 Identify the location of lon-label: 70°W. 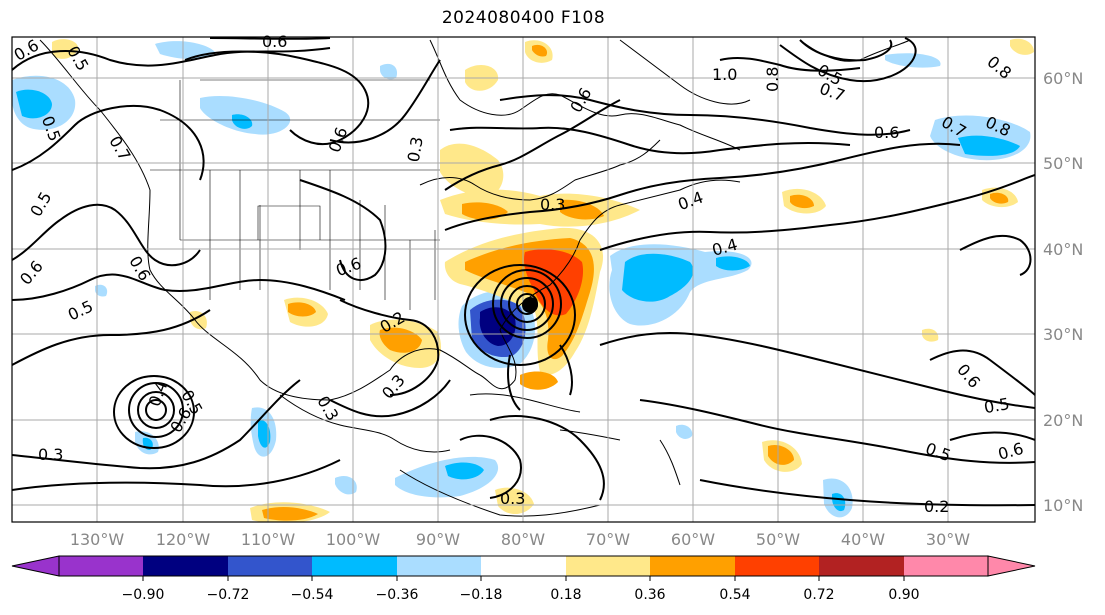
(608, 539).